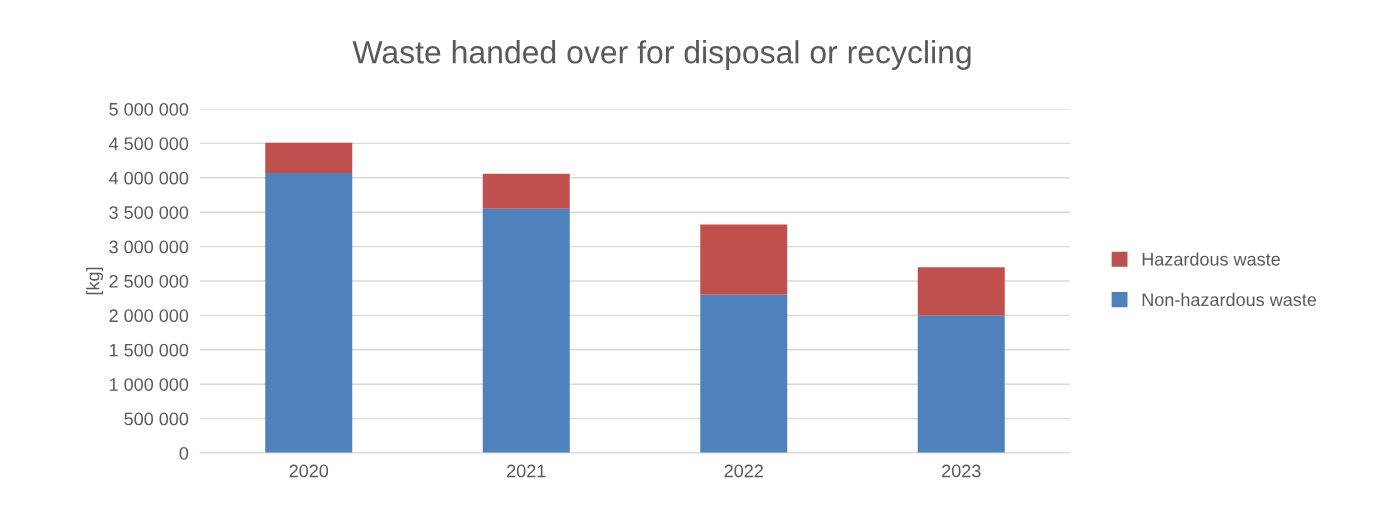  I want to click on legend-label: Hazardous waste, so click(1211, 259).